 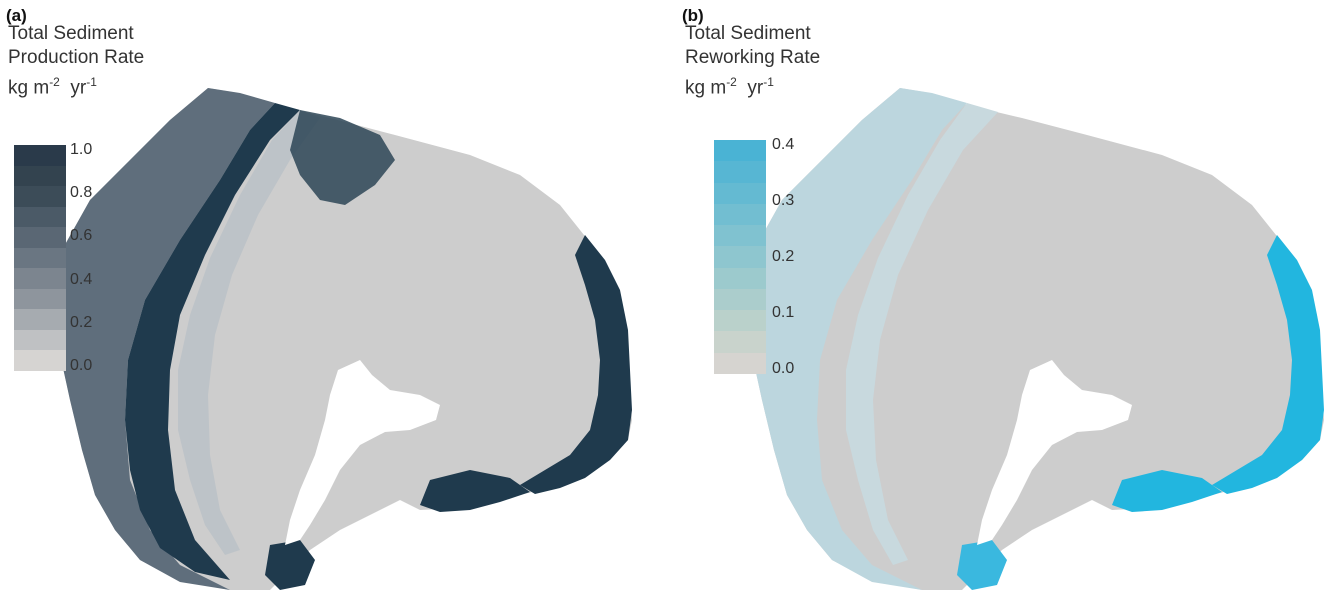 I want to click on legend-title-line2-b: Reworking Rate, so click(x=753, y=57).